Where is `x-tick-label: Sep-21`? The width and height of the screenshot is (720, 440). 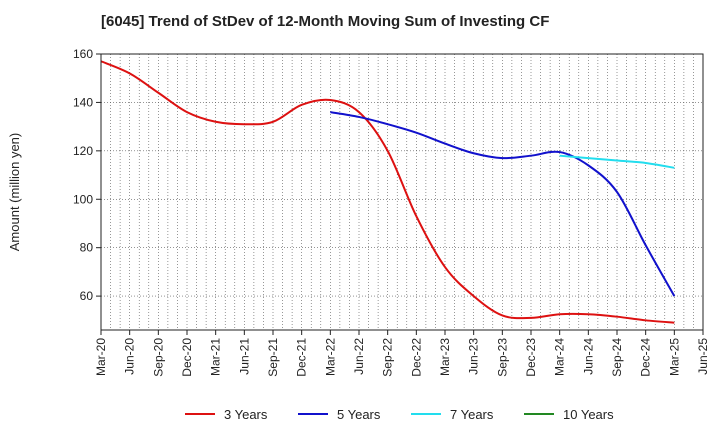 x-tick-label: Sep-21 is located at coordinates (273, 357).